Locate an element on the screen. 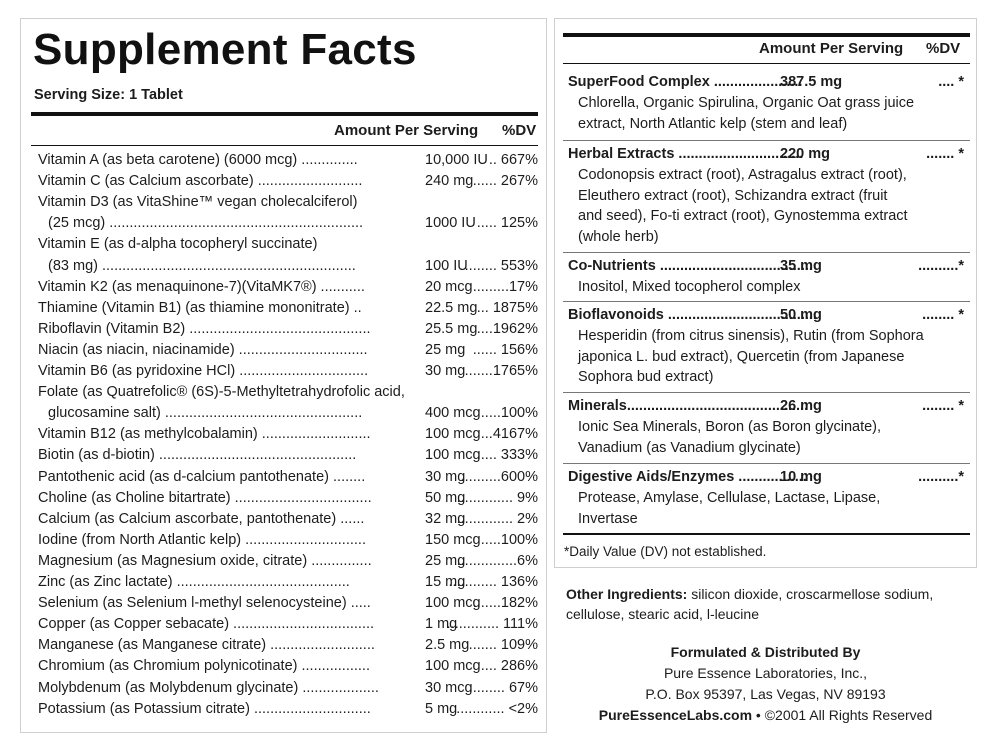  copyright: • ©2001 All Rights Reserved is located at coordinates (842, 715).